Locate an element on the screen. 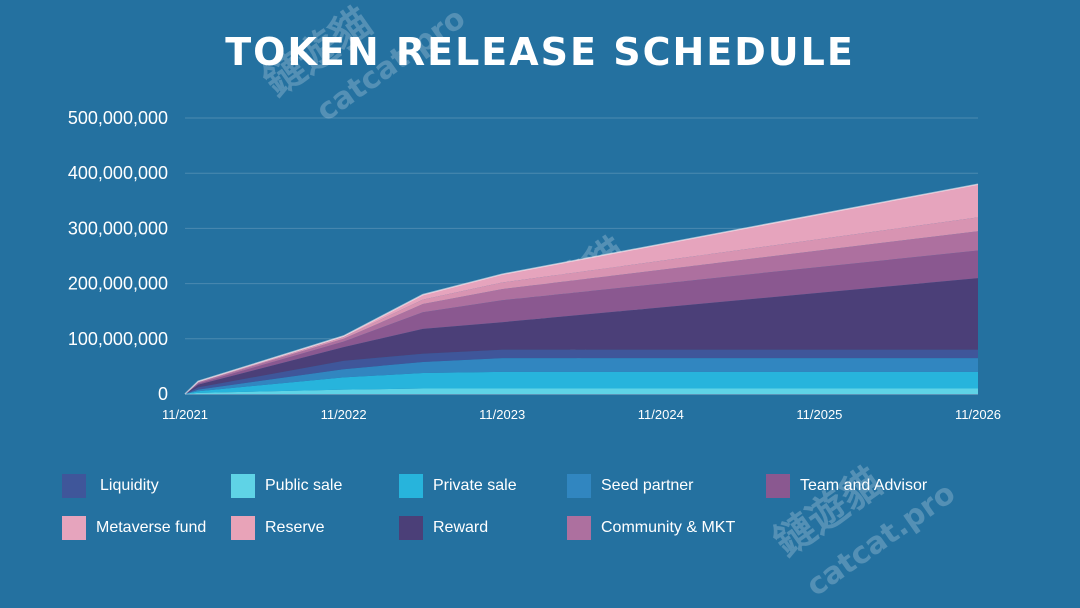  y-tick-label: 300,000,000 is located at coordinates (118, 228).